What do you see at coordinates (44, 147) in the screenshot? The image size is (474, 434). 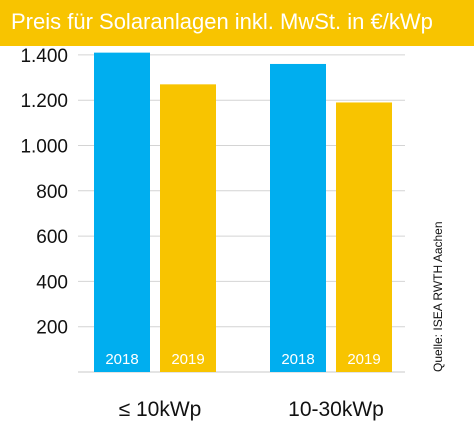 I see `y-tick-label: 1.000` at bounding box center [44, 147].